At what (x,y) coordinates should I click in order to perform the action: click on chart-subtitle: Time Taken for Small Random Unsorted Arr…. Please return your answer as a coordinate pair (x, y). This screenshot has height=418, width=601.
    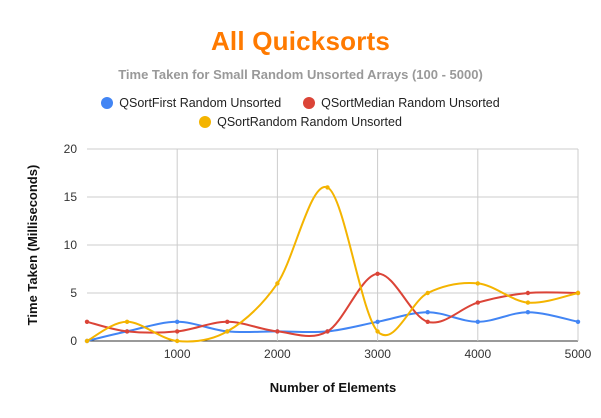
    Looking at the image, I should click on (300, 74).